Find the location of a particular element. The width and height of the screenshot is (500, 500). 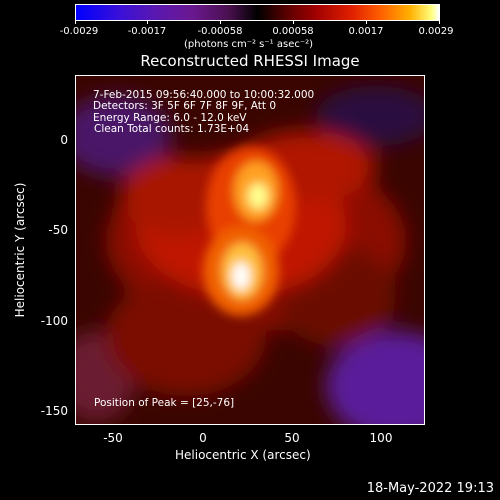

colorbar-tick-label: -0.0017 is located at coordinates (147, 31).